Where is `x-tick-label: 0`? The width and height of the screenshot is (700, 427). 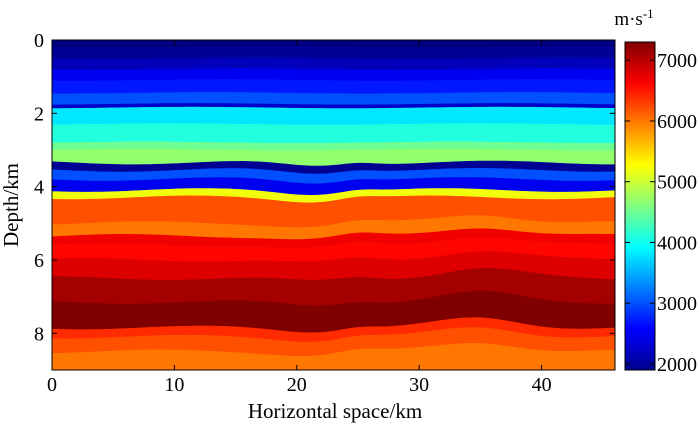
x-tick-label: 0 is located at coordinates (52, 385).